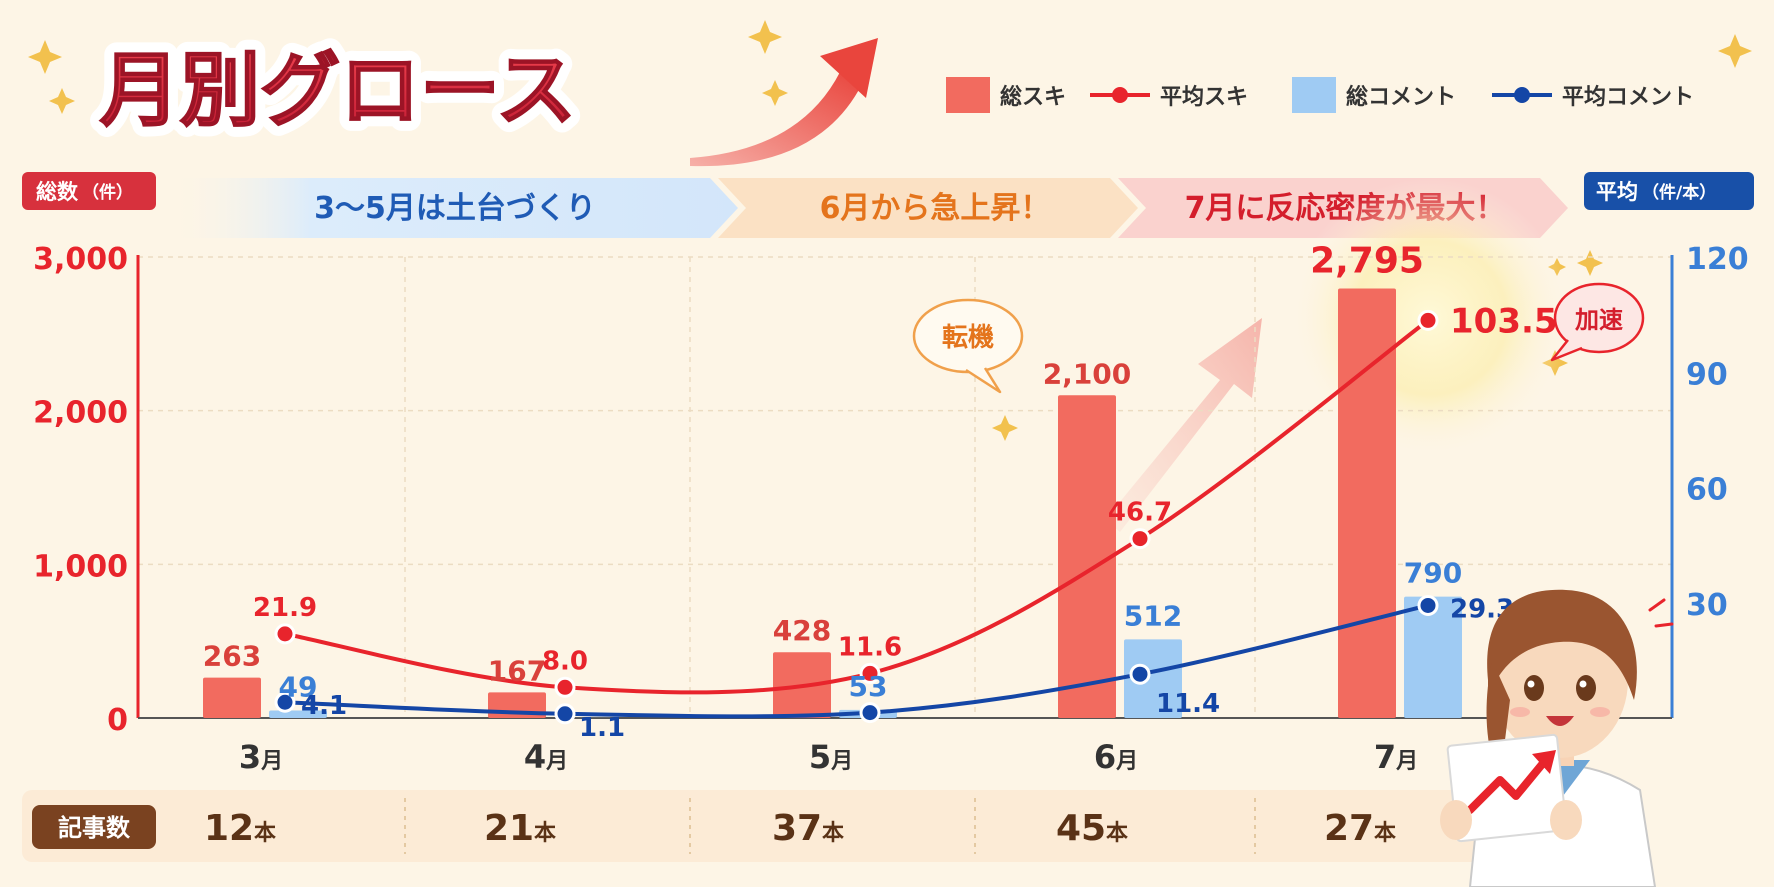 The height and width of the screenshot is (887, 1774). I want to click on legend-item-total-likes: 総スキ, so click(1006, 95).